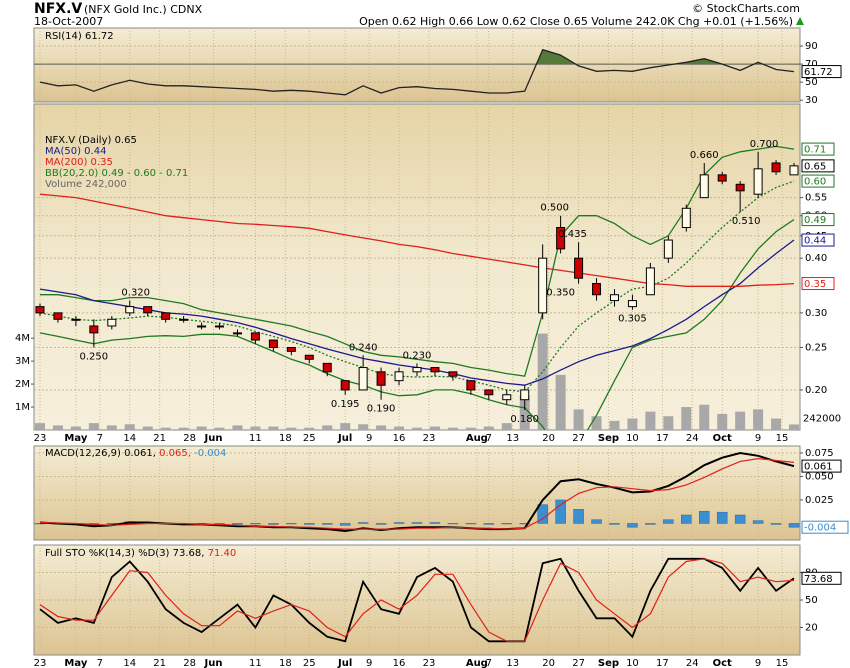  What do you see at coordinates (815, 241) in the screenshot?
I see `value-marker-label: 0.44` at bounding box center [815, 241].